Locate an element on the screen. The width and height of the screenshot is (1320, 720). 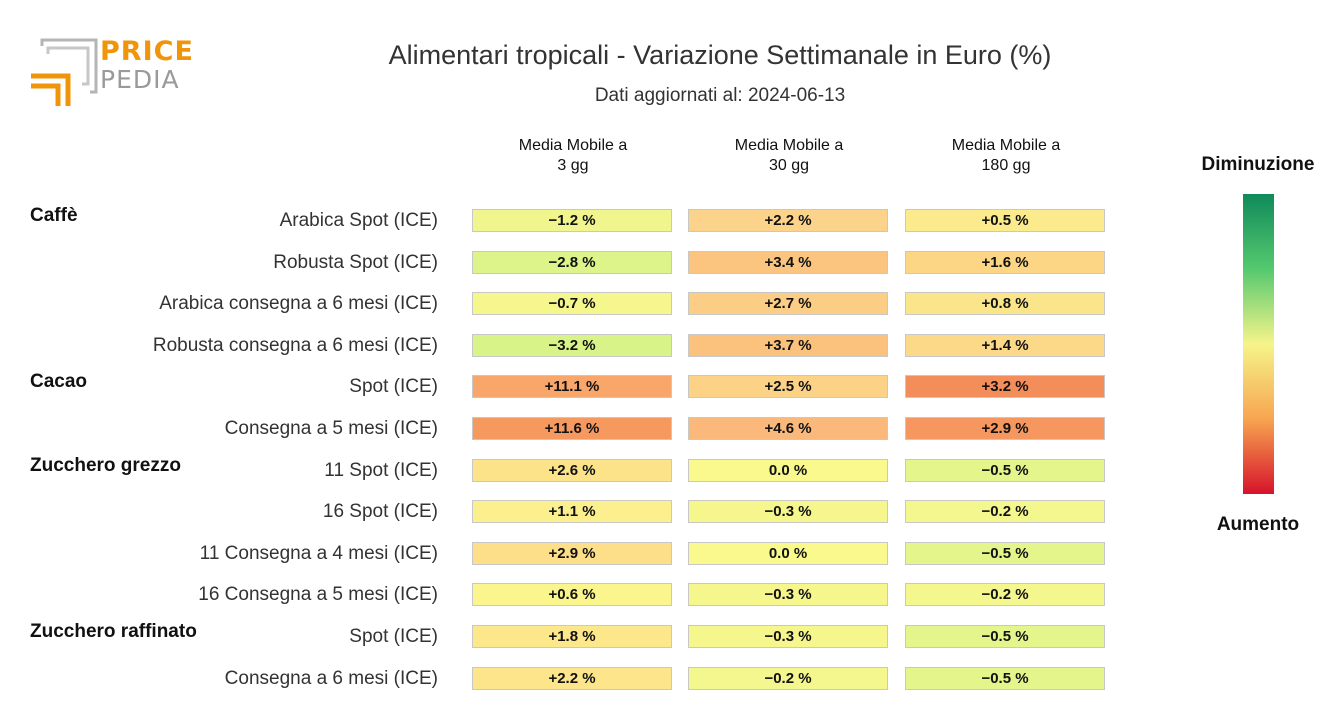
heatmap-cell: +0.5 % is located at coordinates (1005, 220).